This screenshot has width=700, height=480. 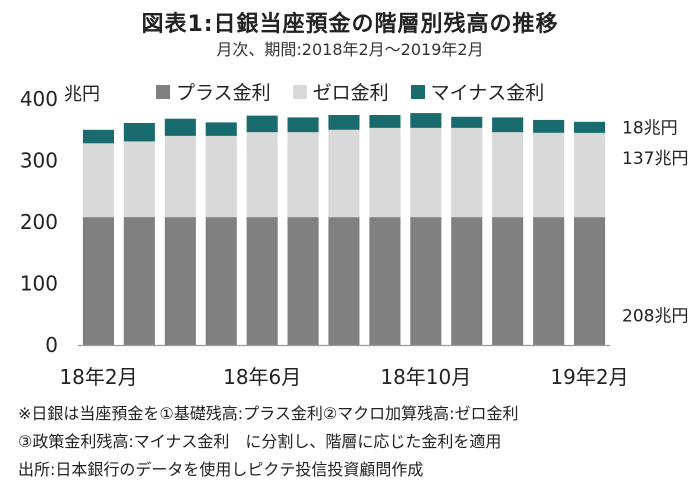 What do you see at coordinates (299, 91) in the screenshot?
I see `legend-swatch-zero` at bounding box center [299, 91].